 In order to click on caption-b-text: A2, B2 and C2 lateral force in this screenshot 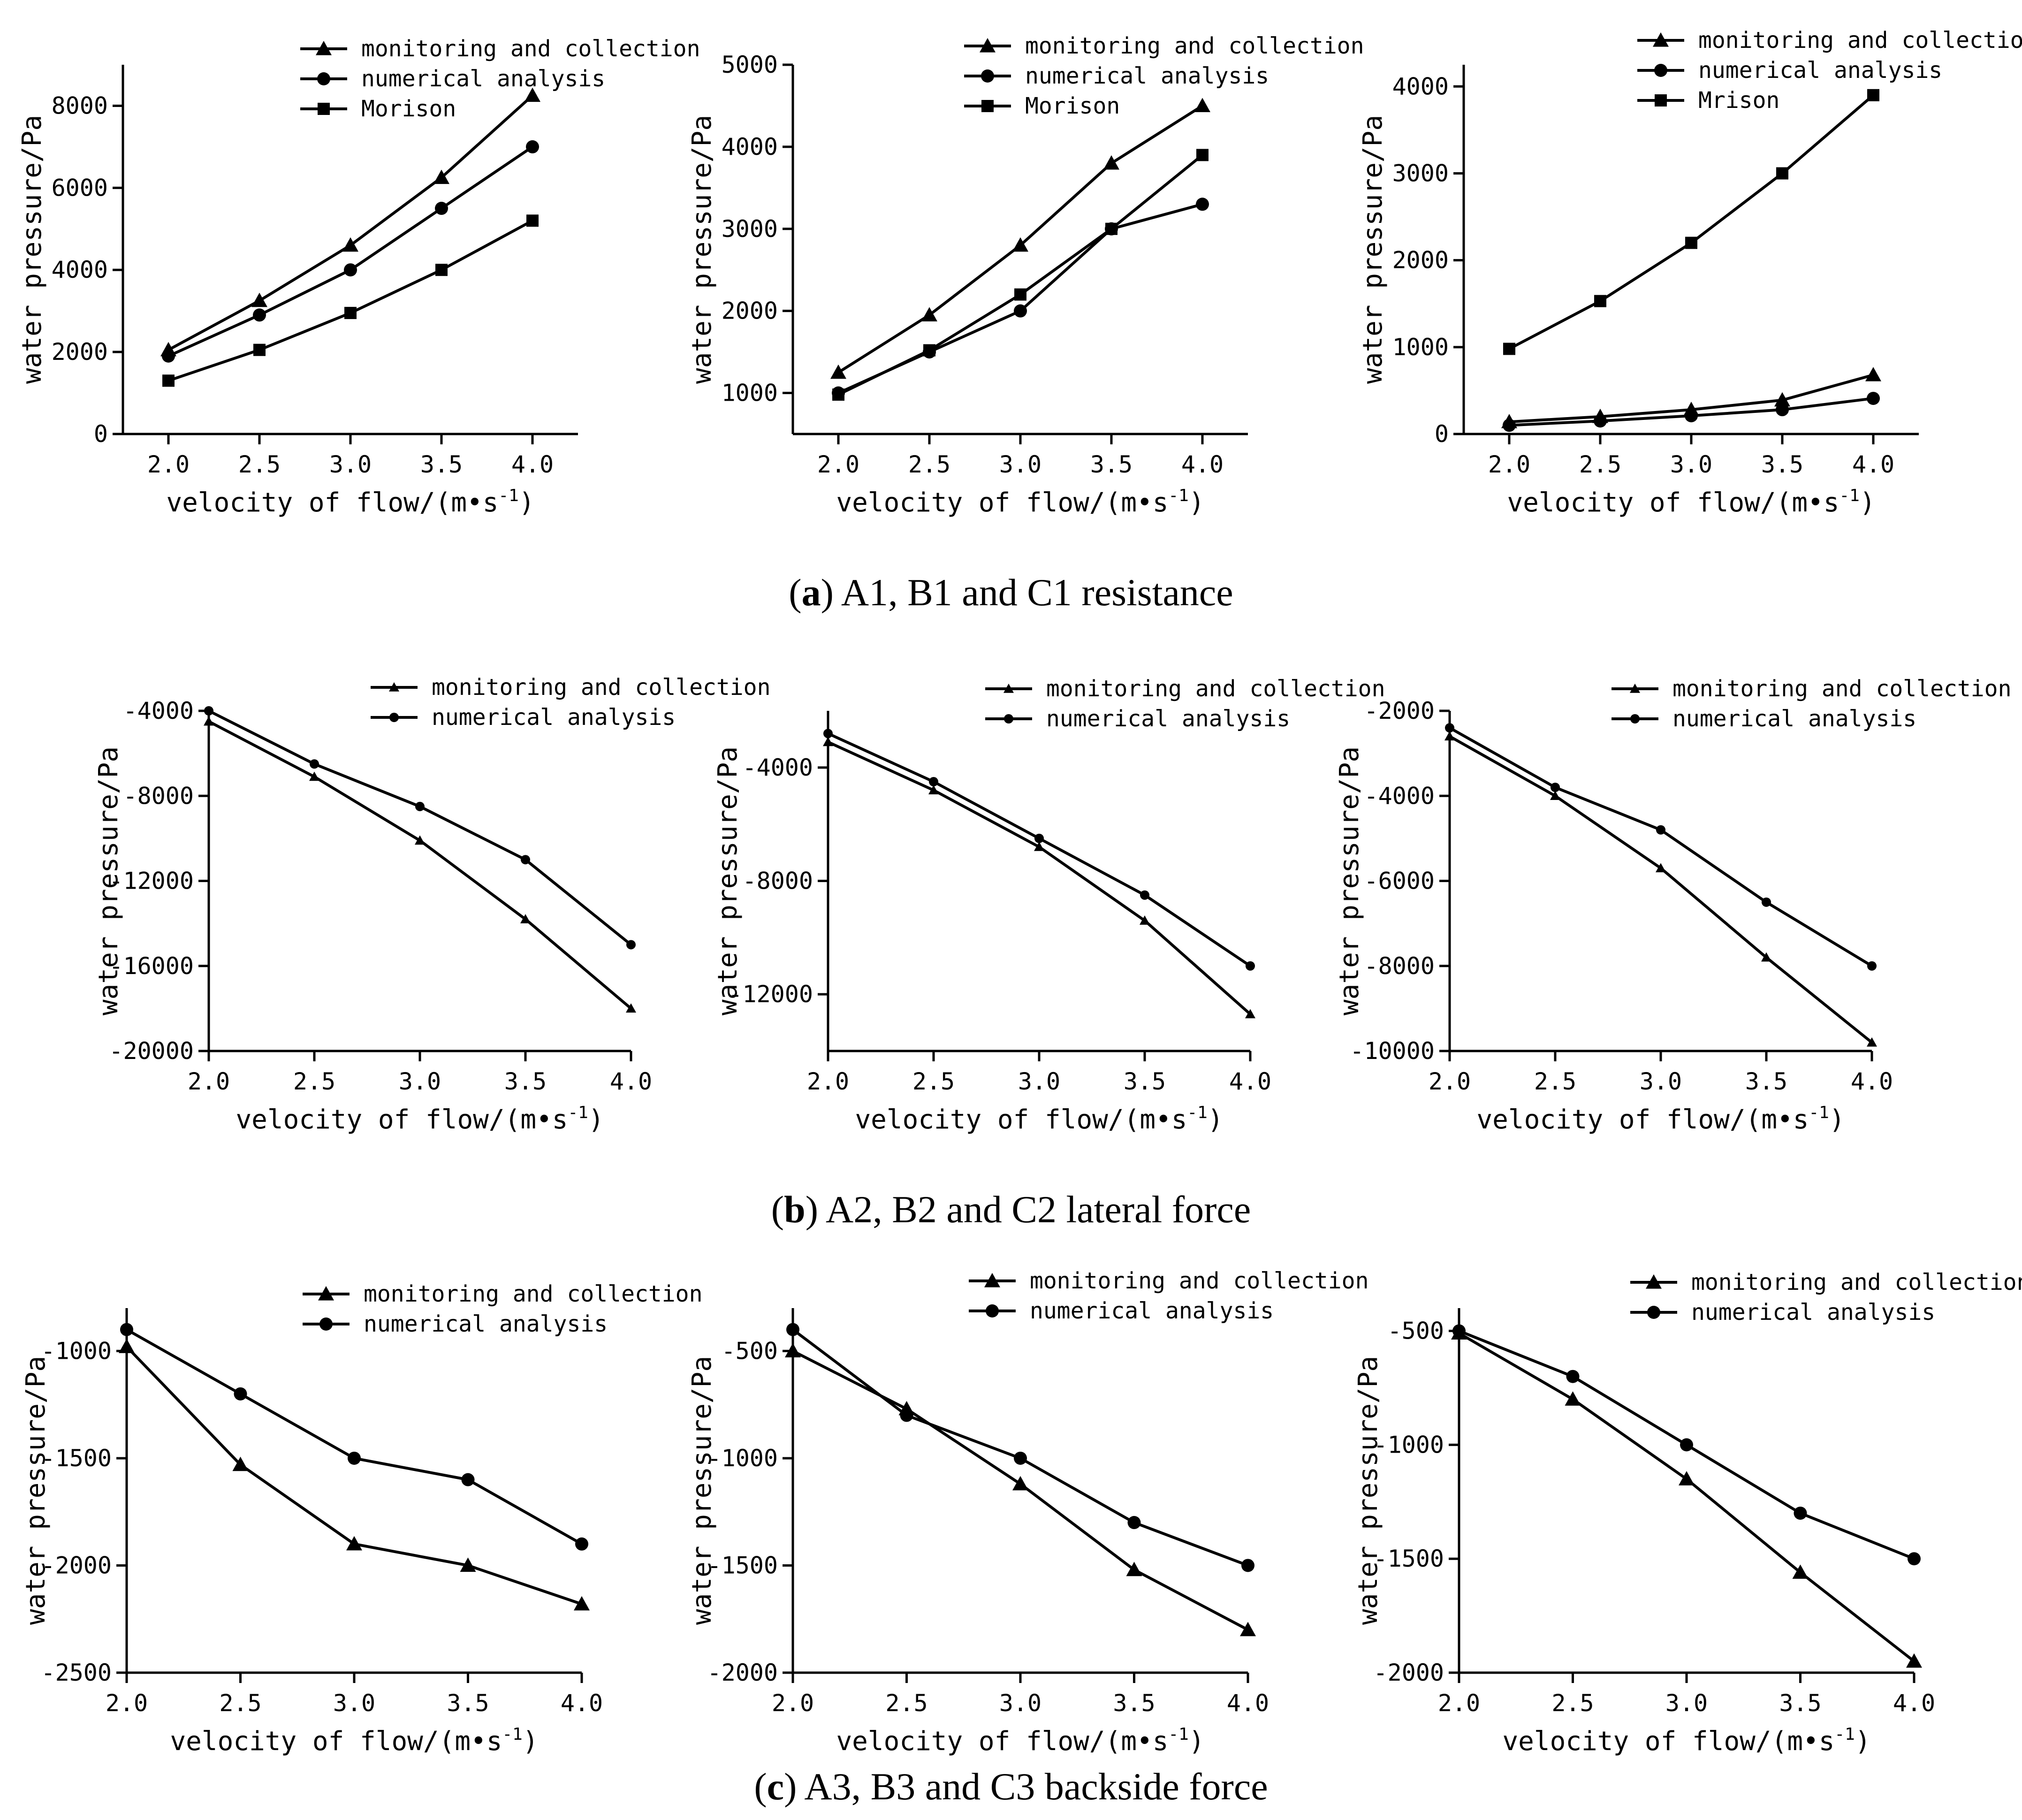, I will do `click(1034, 1209)`.